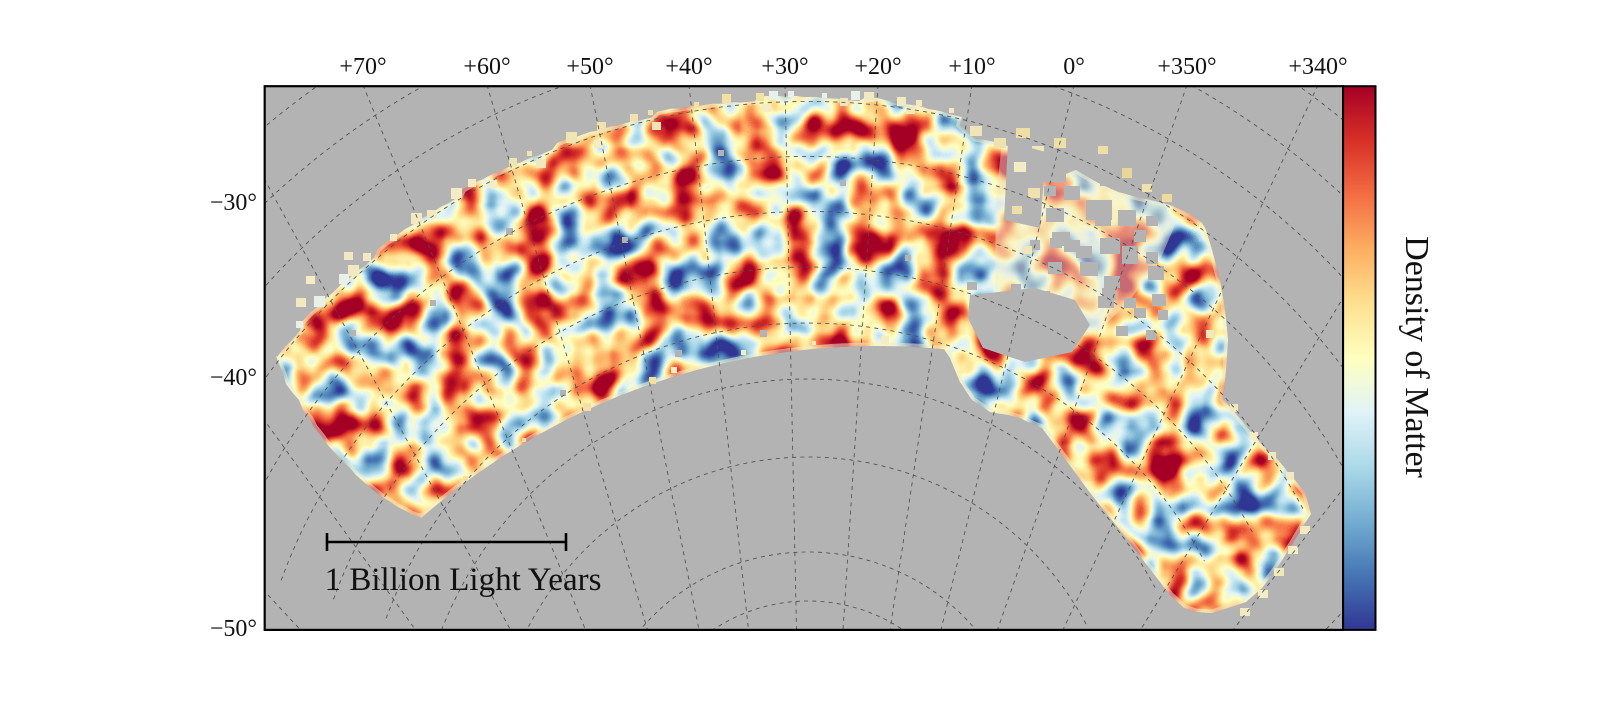 This screenshot has width=1600, height=725. I want to click on svg-text: +10°, so click(971, 67).